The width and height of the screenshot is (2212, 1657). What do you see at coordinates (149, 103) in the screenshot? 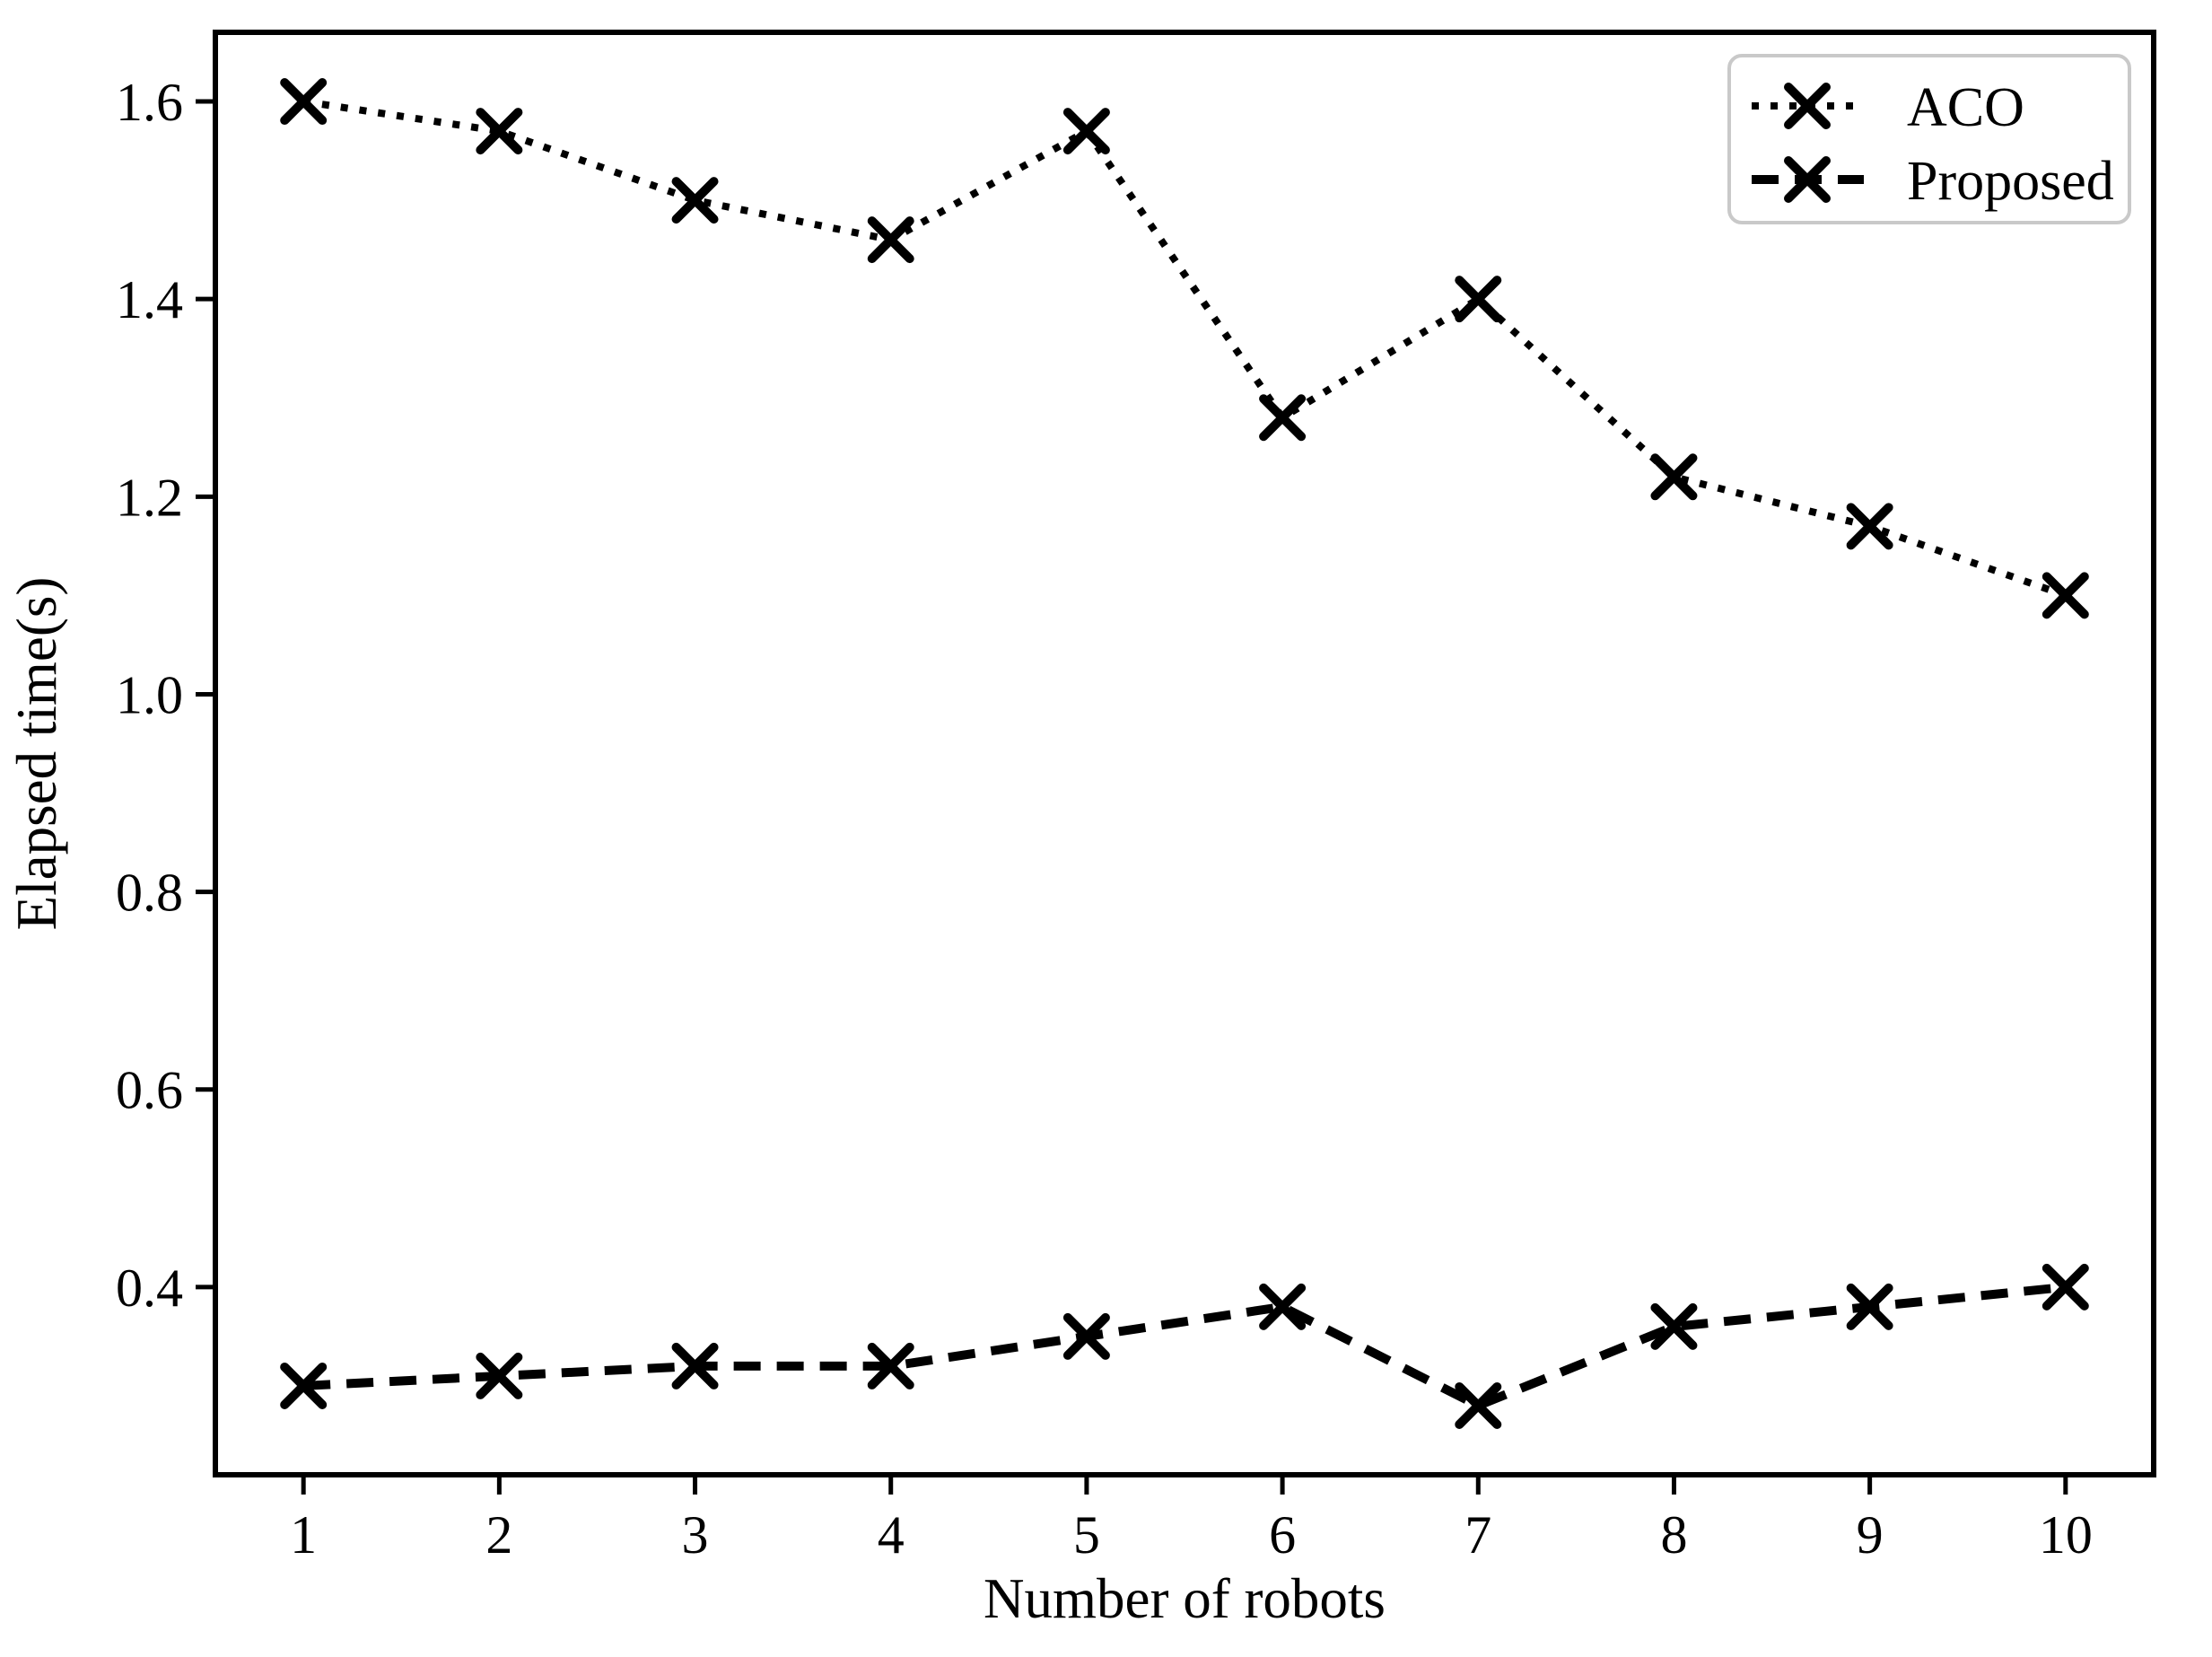
I see `y-axis-tick-label: 1.6` at bounding box center [149, 103].